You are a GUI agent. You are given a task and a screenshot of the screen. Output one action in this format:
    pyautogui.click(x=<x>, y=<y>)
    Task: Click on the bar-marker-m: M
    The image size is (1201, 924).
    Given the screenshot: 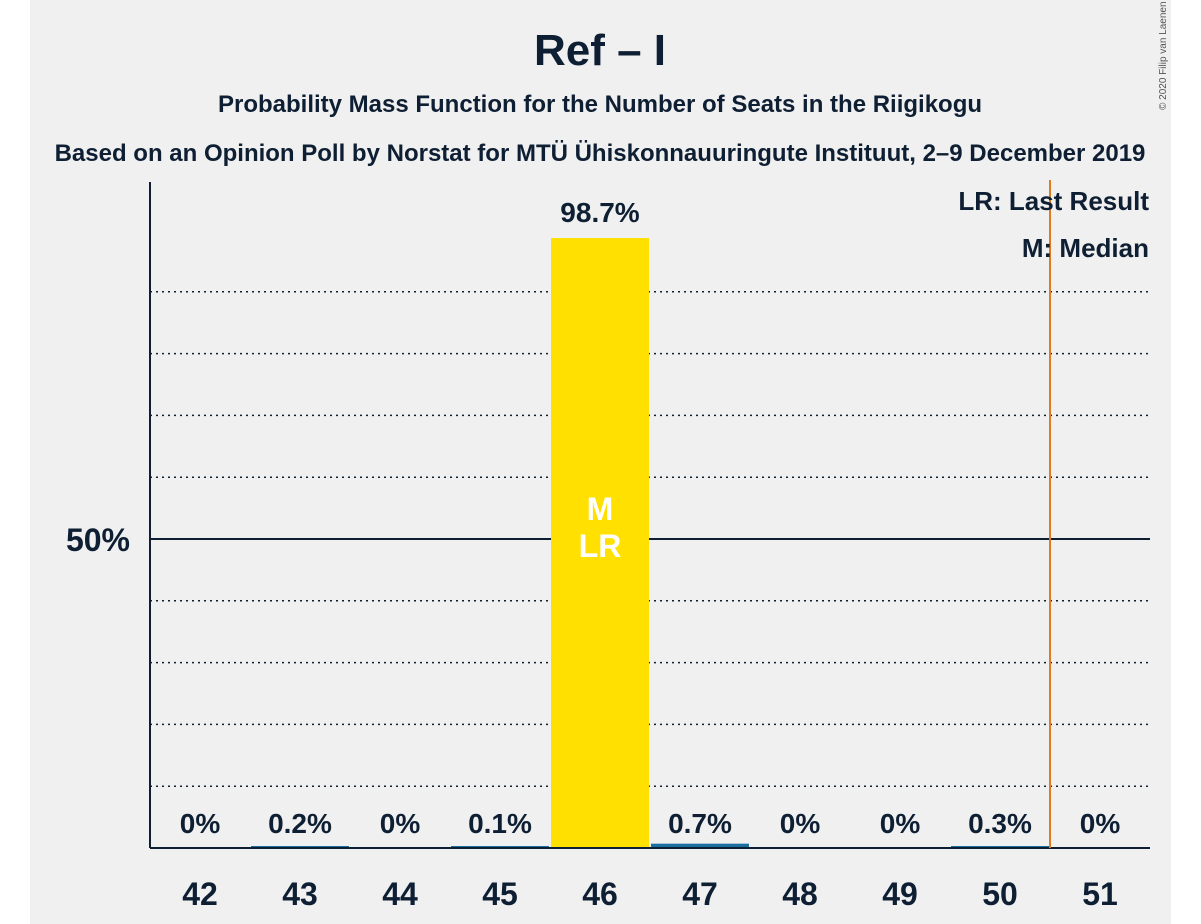 What is the action you would take?
    pyautogui.click(x=600, y=509)
    